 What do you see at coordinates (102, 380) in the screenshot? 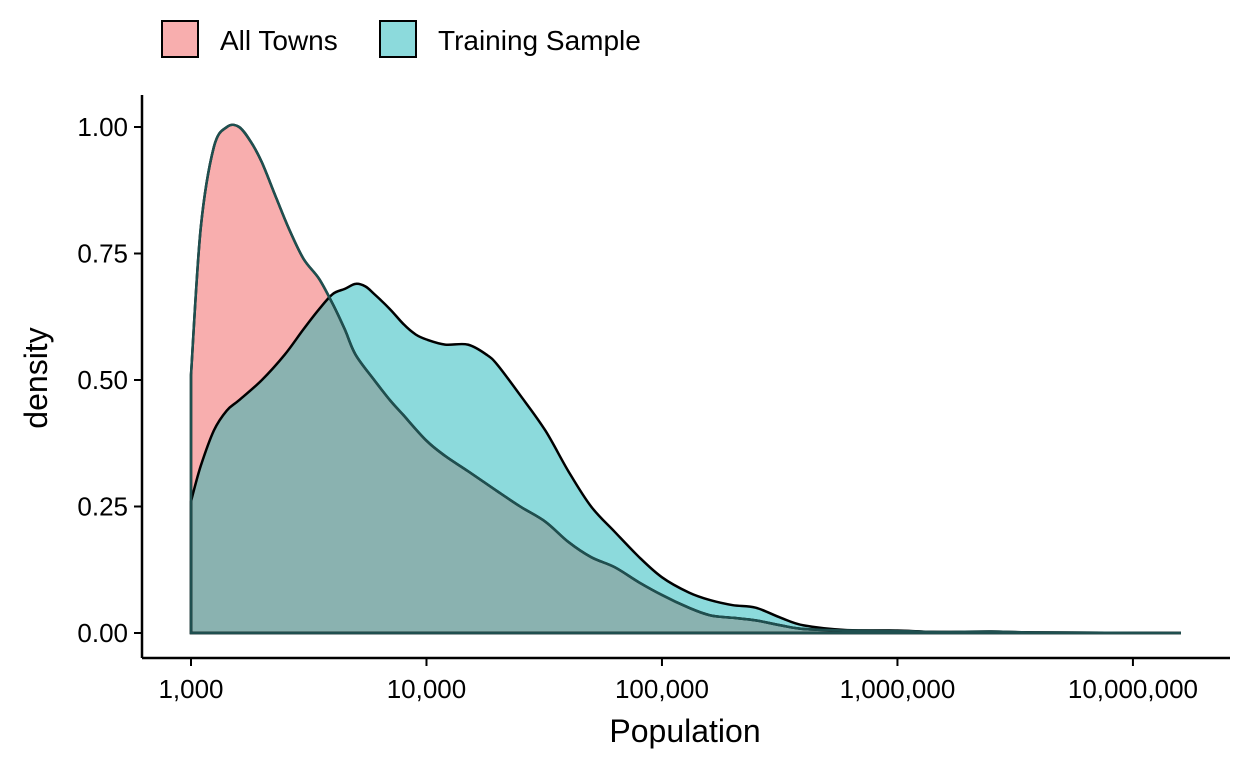
I see `y-tick-label: 0.50` at bounding box center [102, 380].